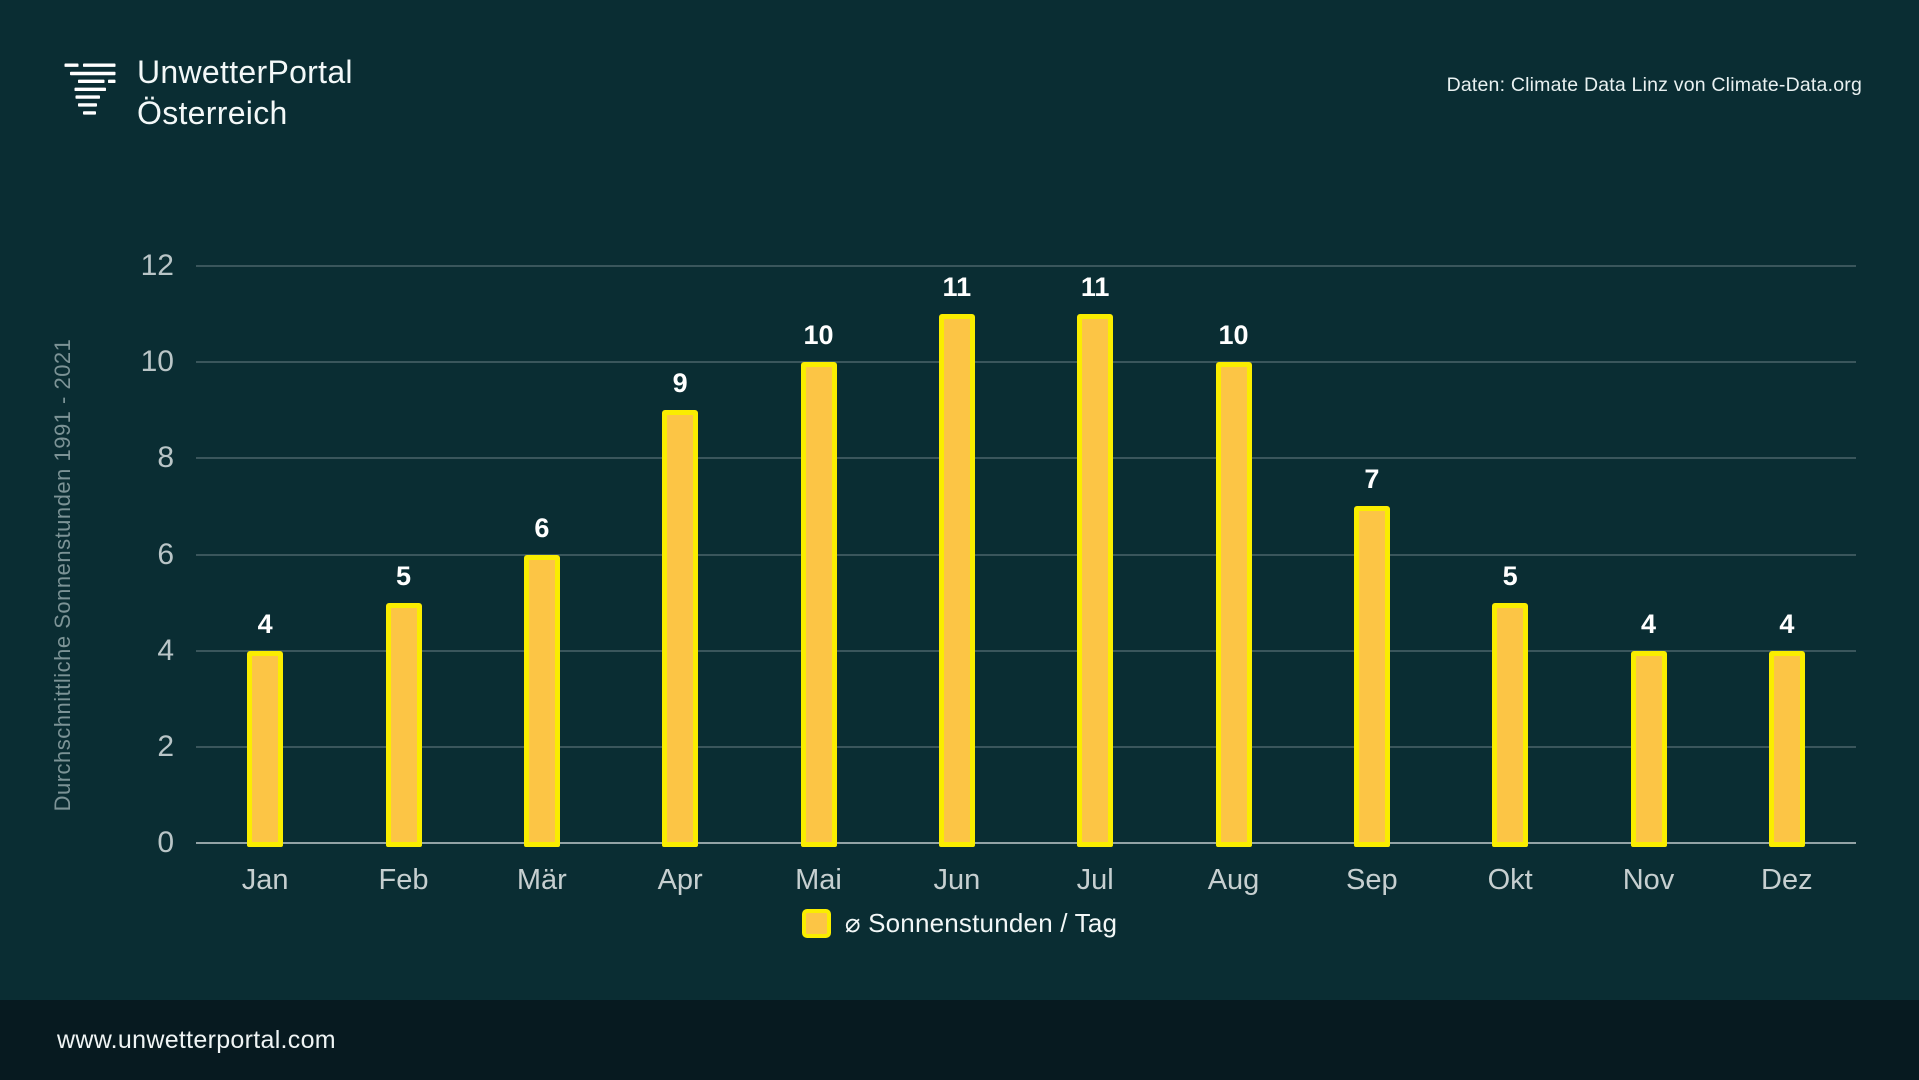 The width and height of the screenshot is (1919, 1080). What do you see at coordinates (541, 880) in the screenshot?
I see `x-tick-label: Mär` at bounding box center [541, 880].